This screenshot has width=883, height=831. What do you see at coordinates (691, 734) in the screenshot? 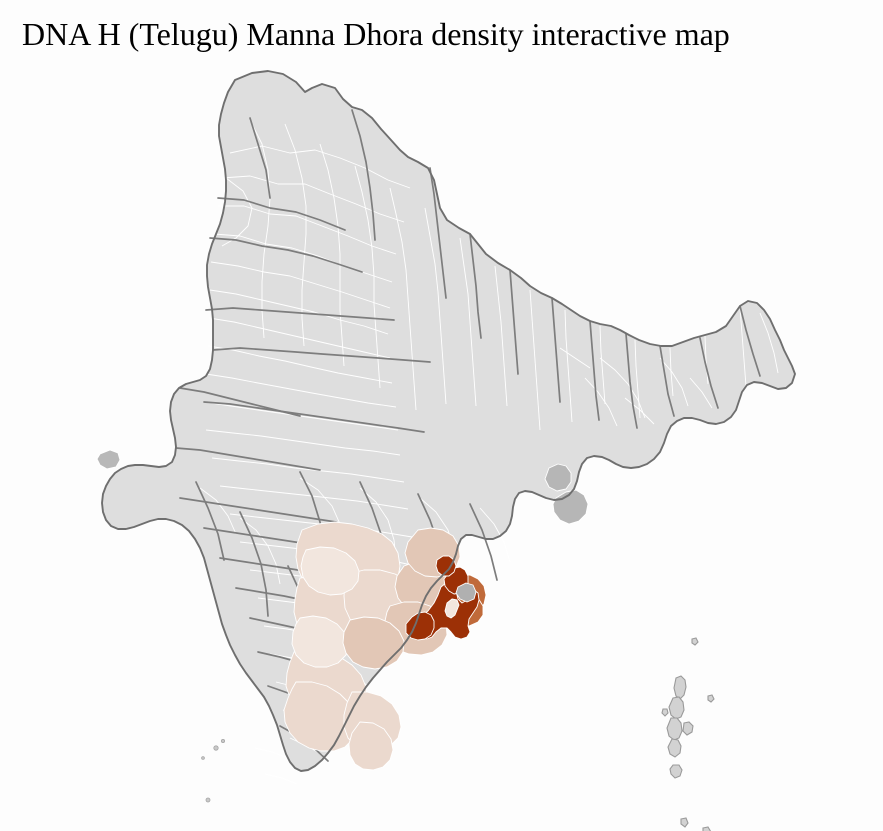
I see `andaman-nicobar-islands` at bounding box center [691, 734].